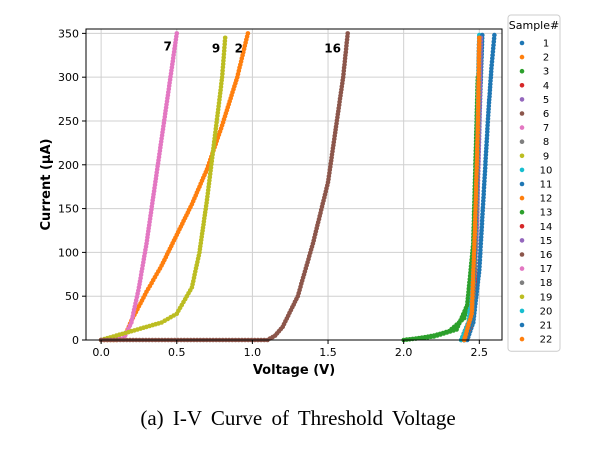 This screenshot has height=458, width=596. Describe the element at coordinates (46, 185) in the screenshot. I see `y-axis-label: Current (μA)` at that location.